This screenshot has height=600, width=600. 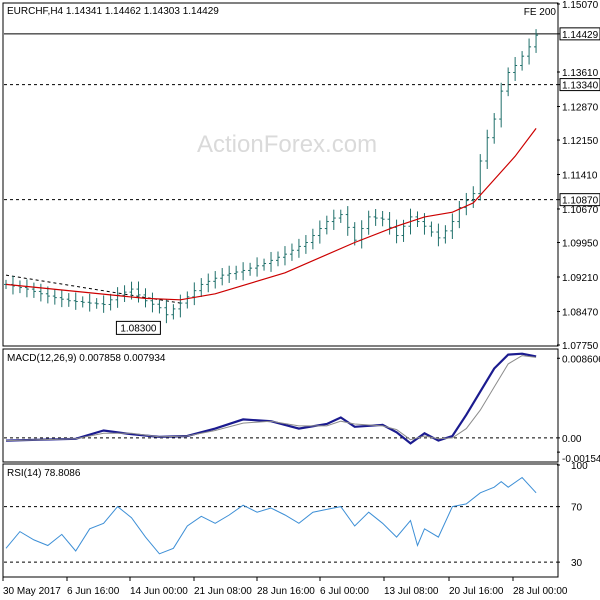 What do you see at coordinates (580, 5) in the screenshot?
I see `price-tick-label: 1.15070` at bounding box center [580, 5].